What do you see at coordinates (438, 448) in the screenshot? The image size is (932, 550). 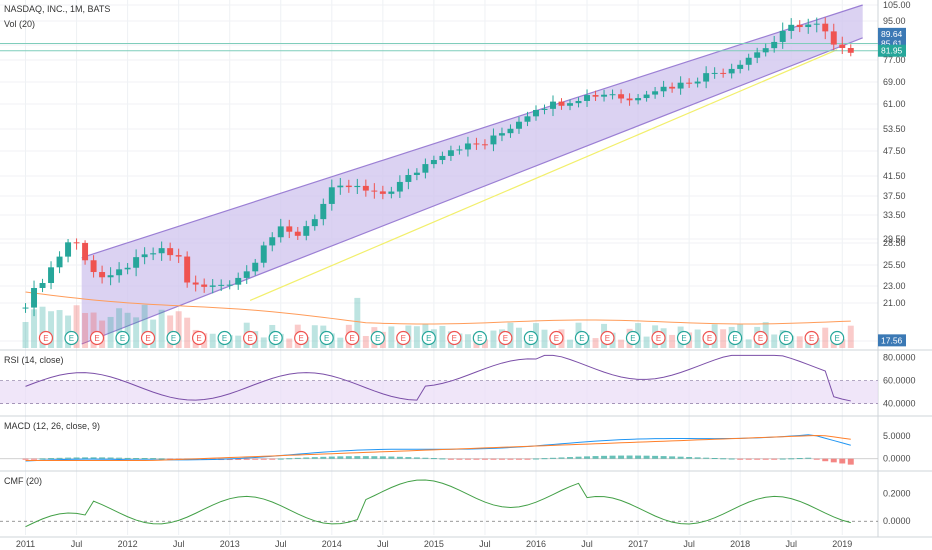 I see `macd-signal-line` at bounding box center [438, 448].